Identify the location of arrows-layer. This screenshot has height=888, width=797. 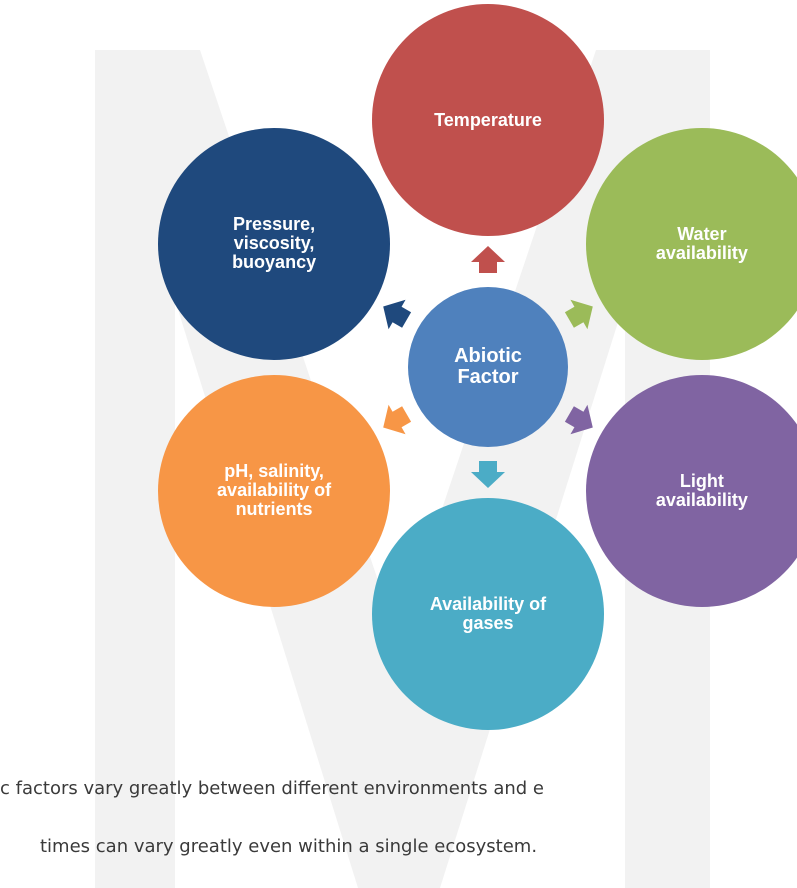
(488, 367).